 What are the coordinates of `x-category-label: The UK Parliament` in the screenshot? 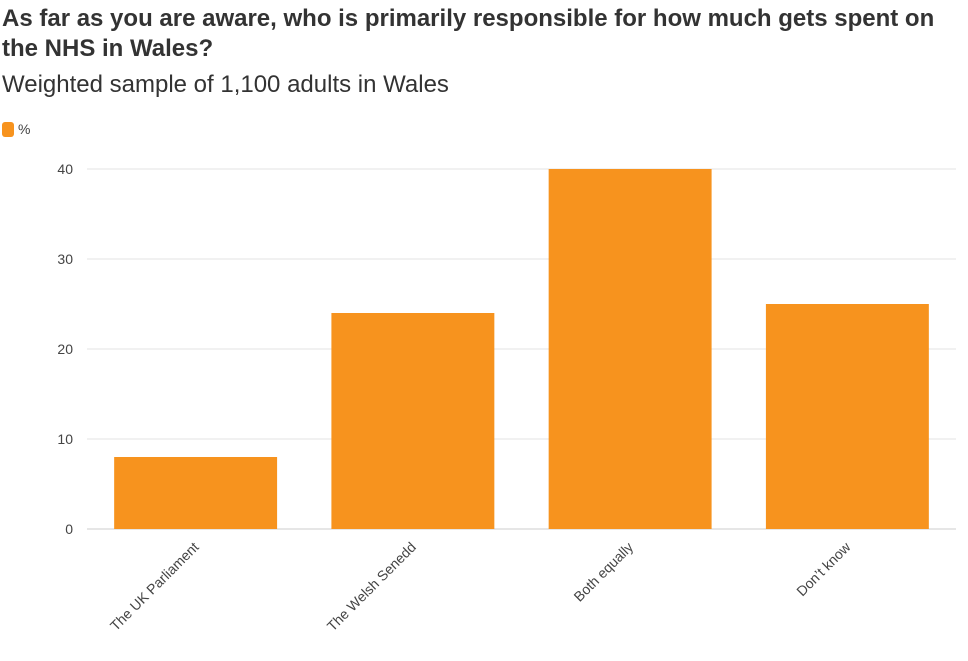 It's located at (154, 586).